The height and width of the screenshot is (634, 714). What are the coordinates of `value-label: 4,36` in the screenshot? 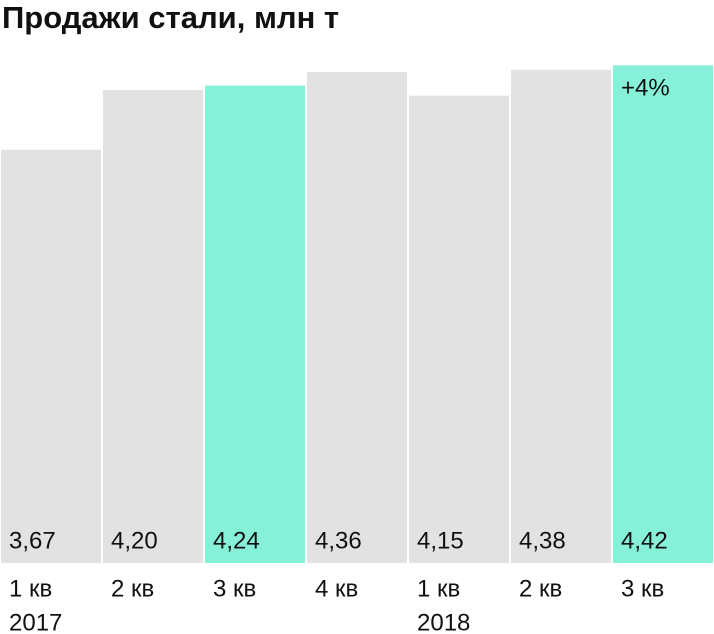 It's located at (338, 540).